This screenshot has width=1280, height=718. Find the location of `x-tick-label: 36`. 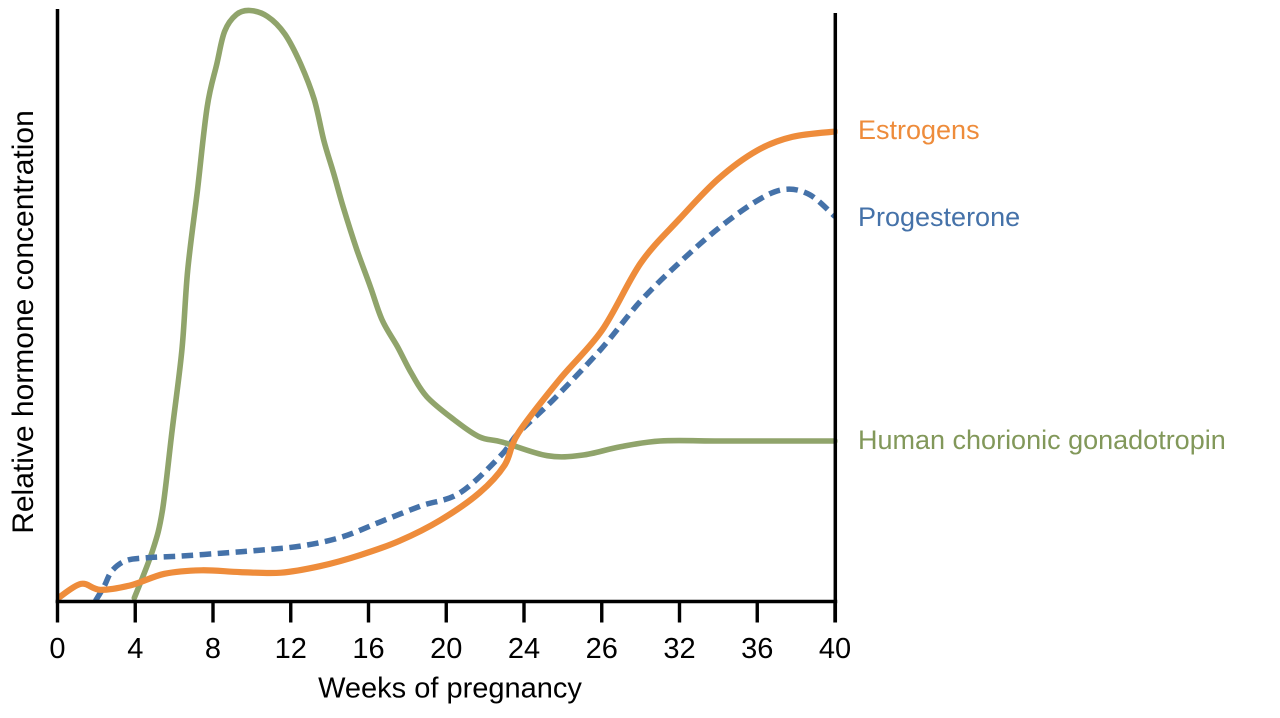

x-tick-label: 36 is located at coordinates (757, 649).